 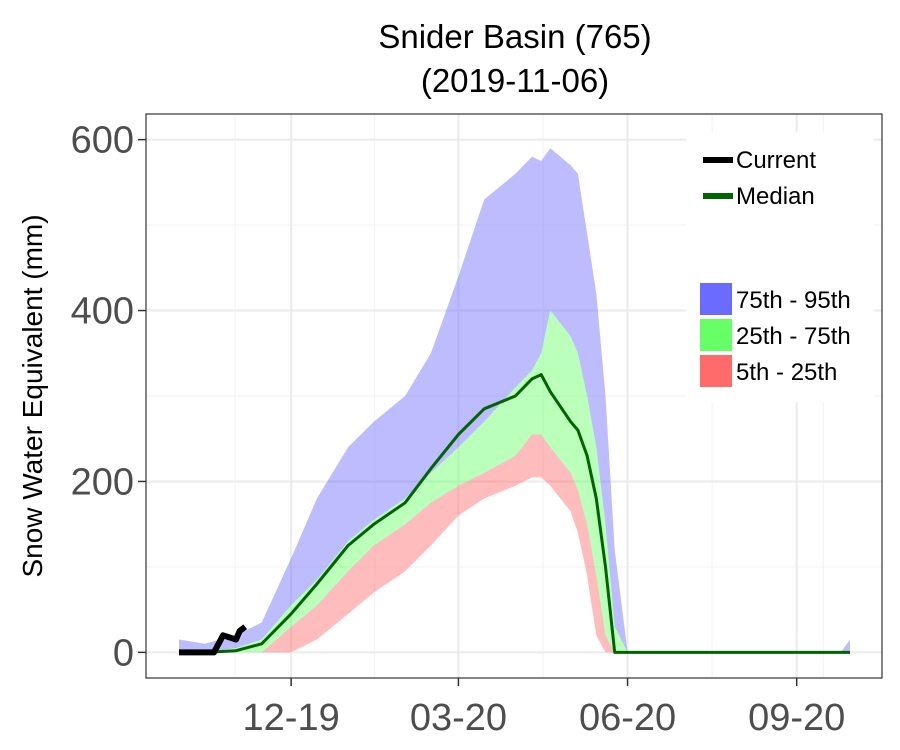 I want to click on chart-subtitle: (2019-11-06), so click(x=515, y=80).